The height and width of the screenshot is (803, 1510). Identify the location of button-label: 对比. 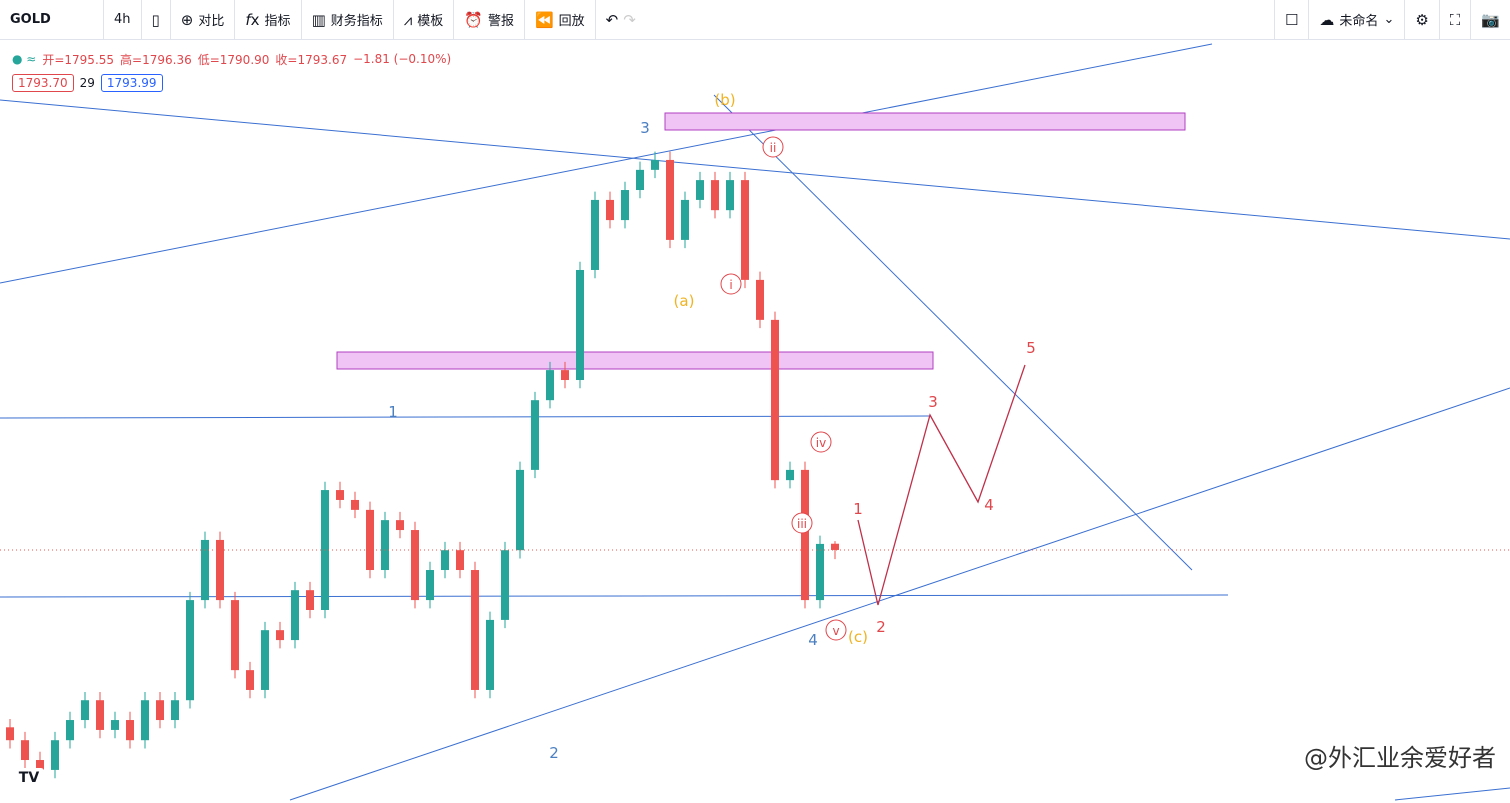
(211, 21).